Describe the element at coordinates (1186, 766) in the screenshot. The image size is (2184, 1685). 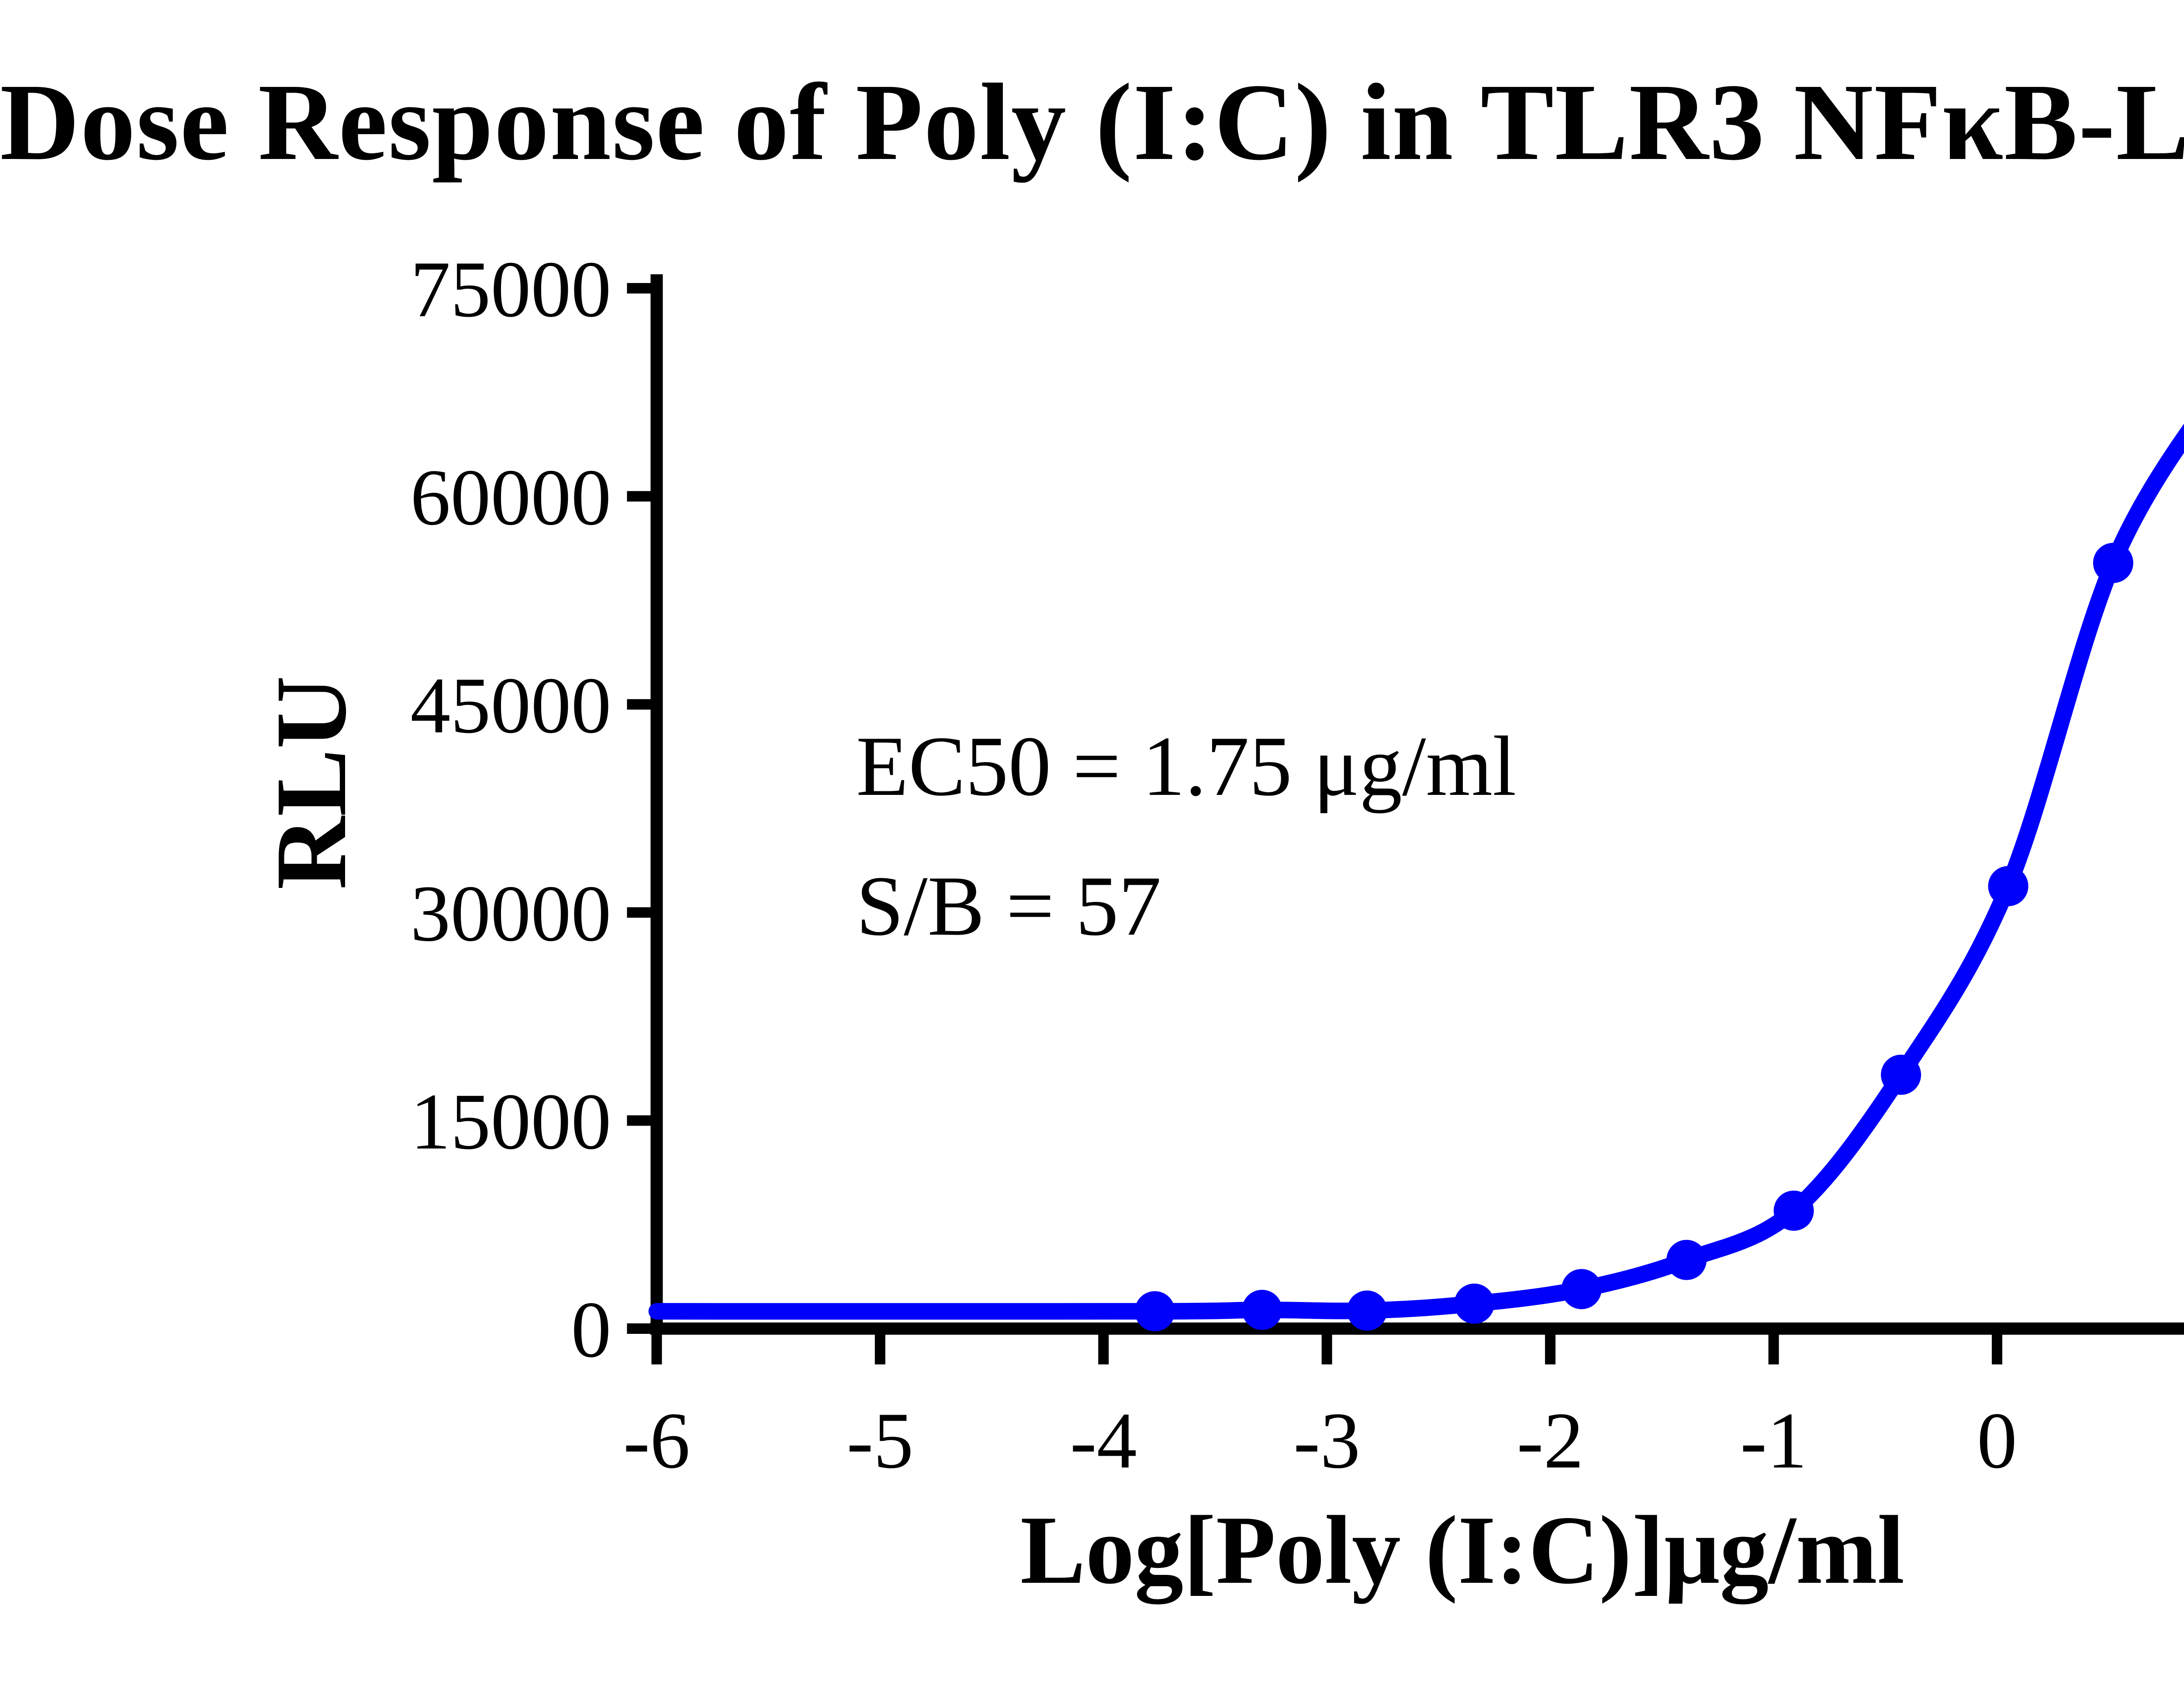
I see `annotation-ec50: EC50 = 1.75 μg/ml` at that location.